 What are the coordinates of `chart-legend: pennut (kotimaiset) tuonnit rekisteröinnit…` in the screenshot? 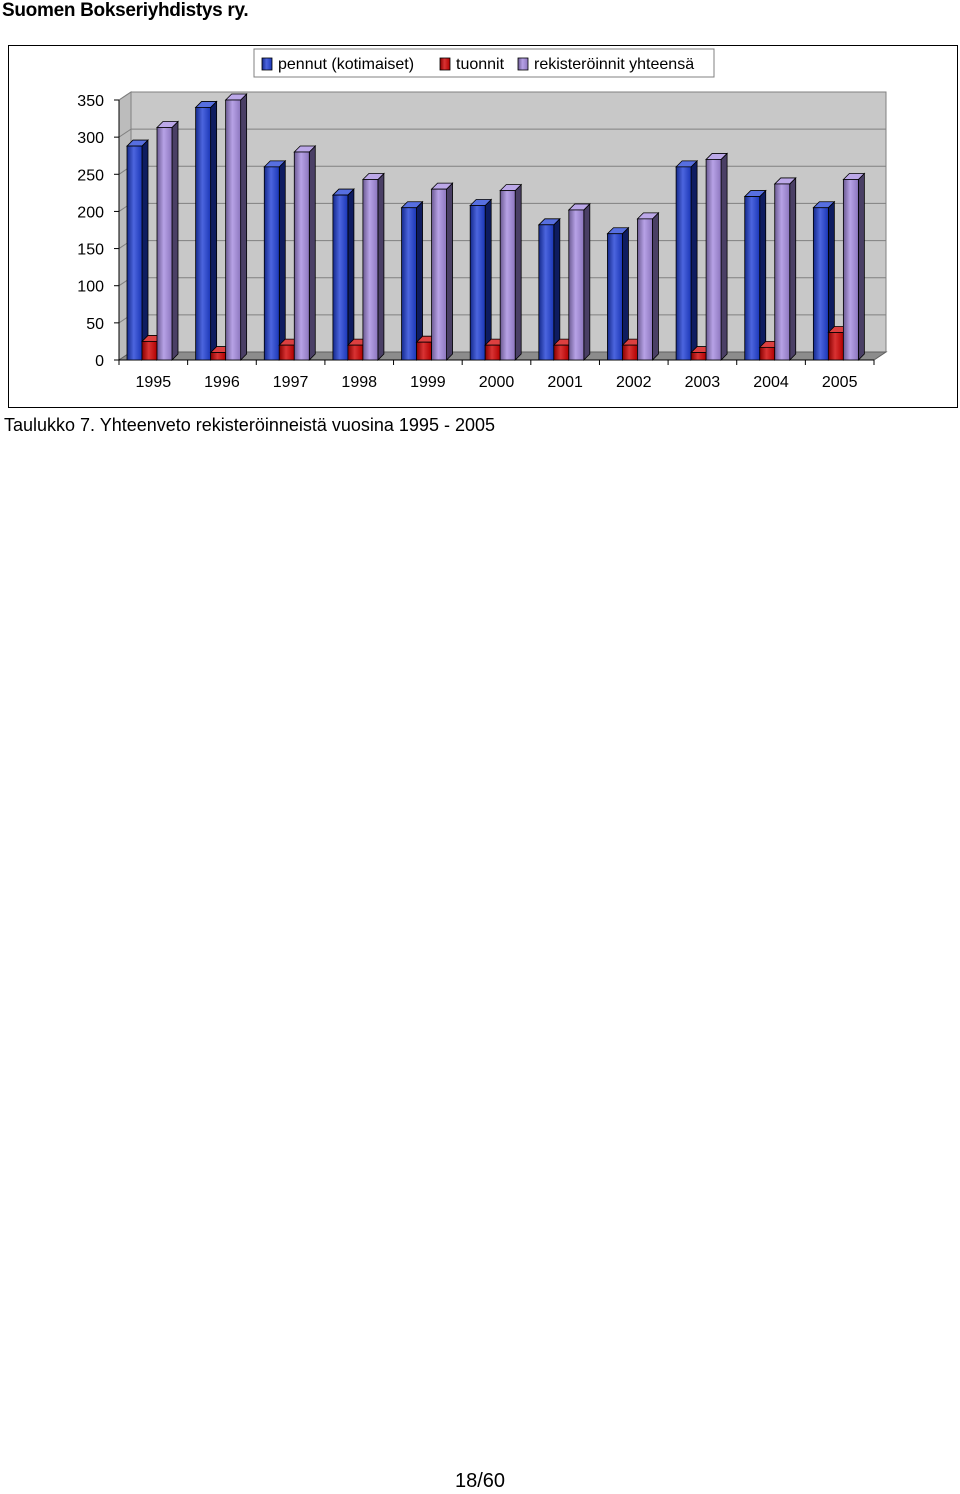 It's located at (484, 63).